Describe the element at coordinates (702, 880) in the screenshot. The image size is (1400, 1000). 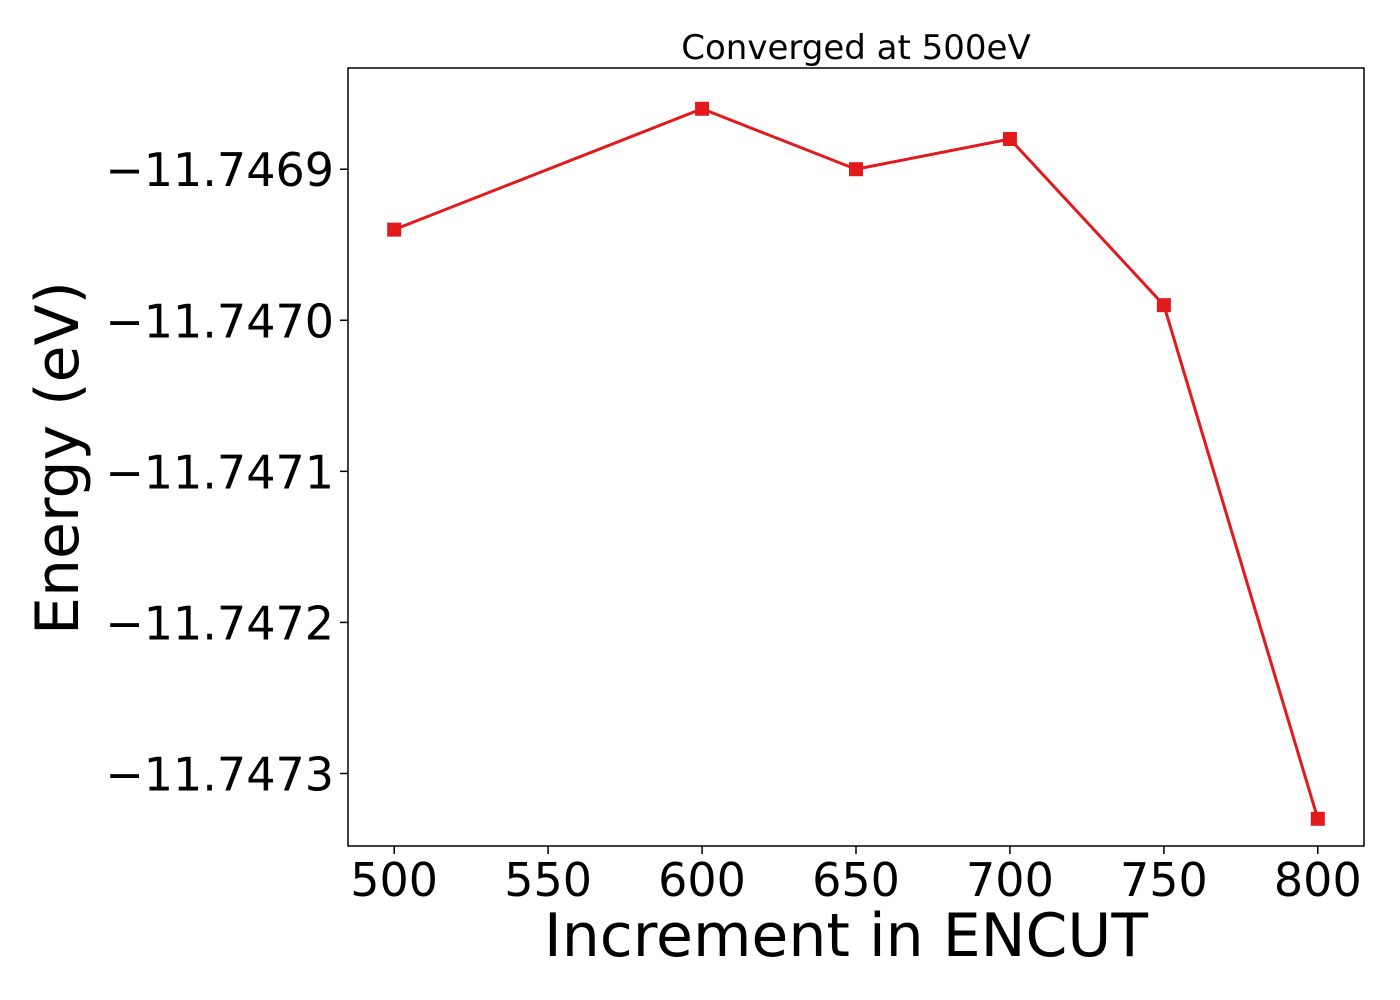
I see `x-tick-label: 600` at that location.